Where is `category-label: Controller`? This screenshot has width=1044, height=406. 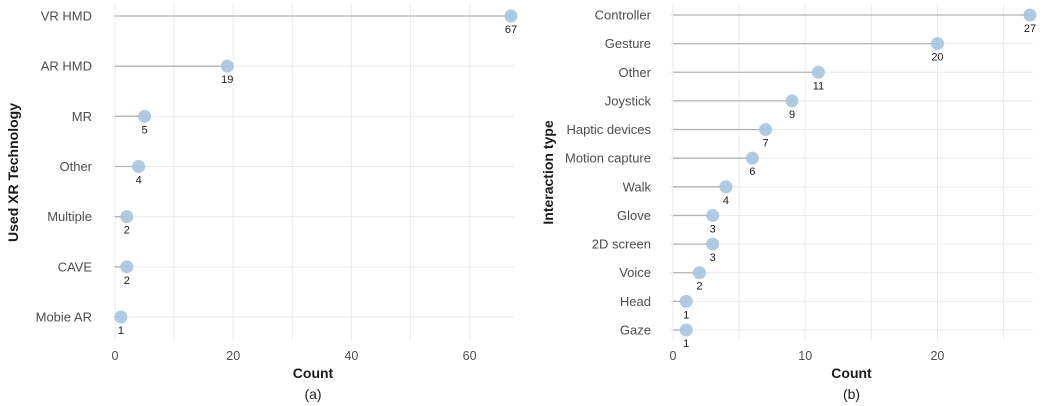
category-label: Controller is located at coordinates (623, 15).